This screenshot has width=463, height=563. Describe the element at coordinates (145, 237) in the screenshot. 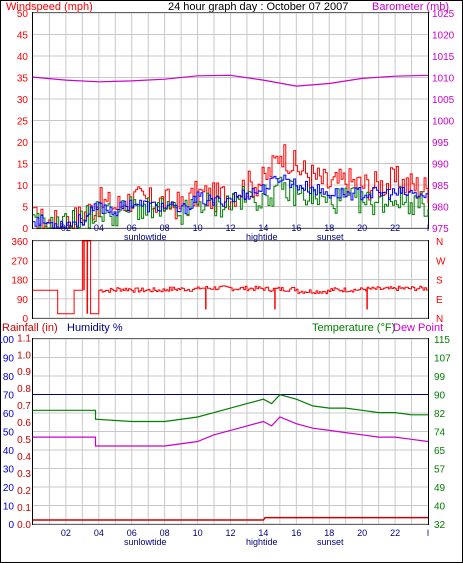

I see `marker-sunlowtide: sunlowtide` at that location.